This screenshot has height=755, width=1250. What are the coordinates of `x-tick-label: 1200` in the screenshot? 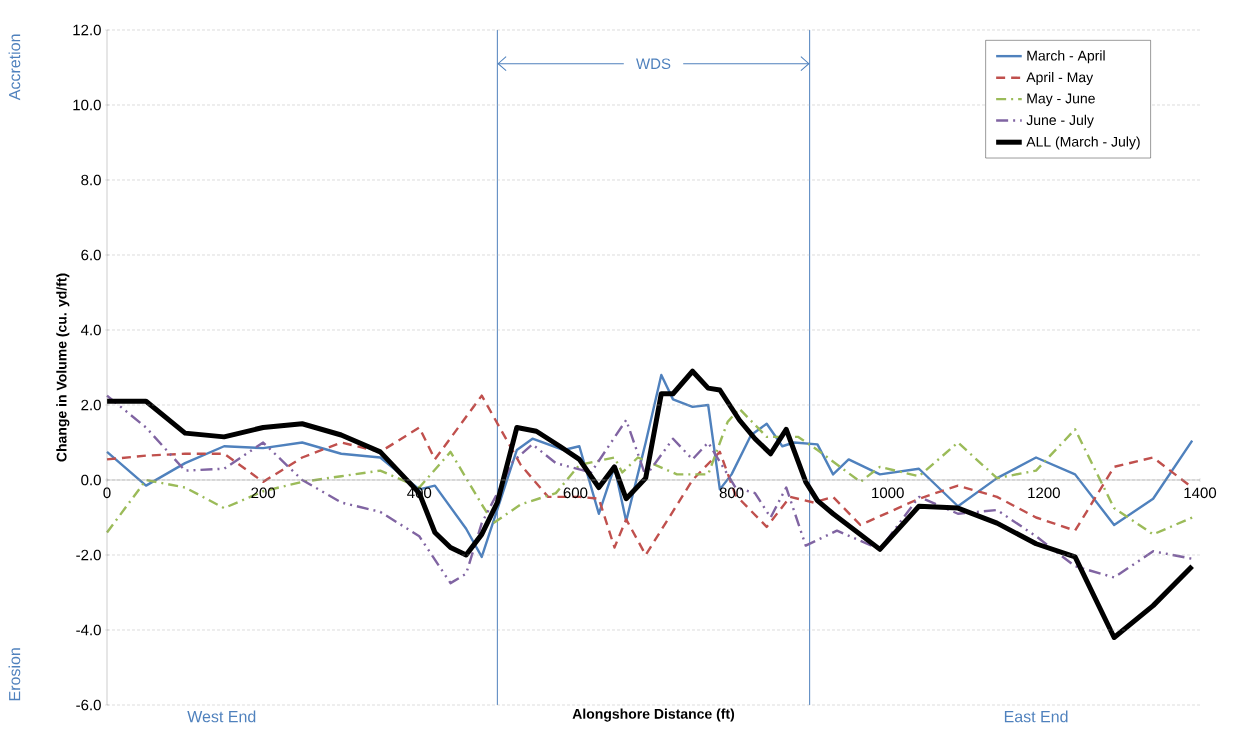 It's located at (1044, 493).